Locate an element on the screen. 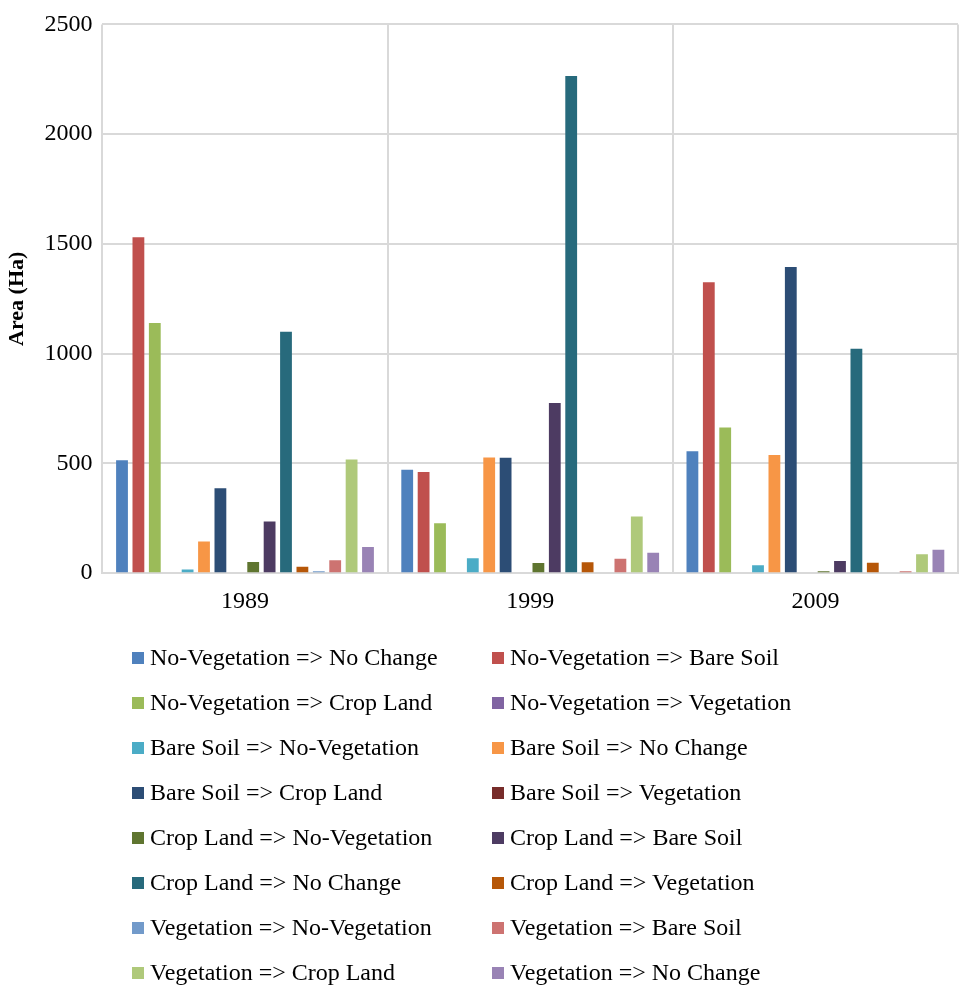 The image size is (960, 1007). y-tick-label: 1000 is located at coordinates (68, 351).